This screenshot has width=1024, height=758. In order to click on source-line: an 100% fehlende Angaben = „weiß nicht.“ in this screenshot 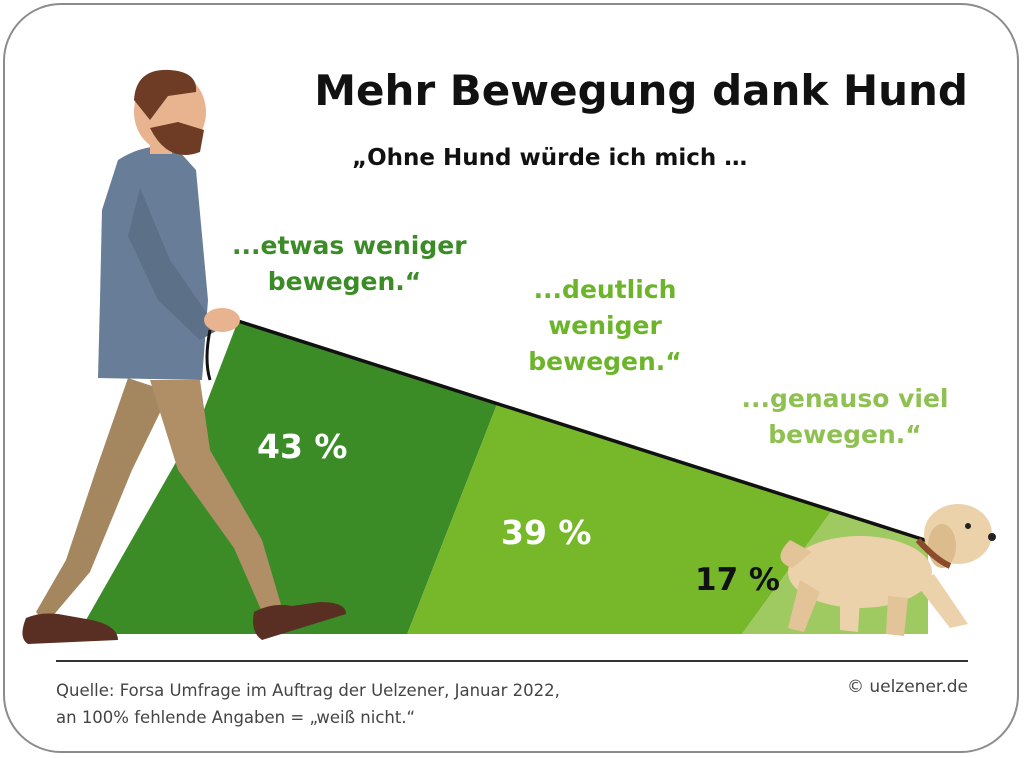, I will do `click(236, 717)`.